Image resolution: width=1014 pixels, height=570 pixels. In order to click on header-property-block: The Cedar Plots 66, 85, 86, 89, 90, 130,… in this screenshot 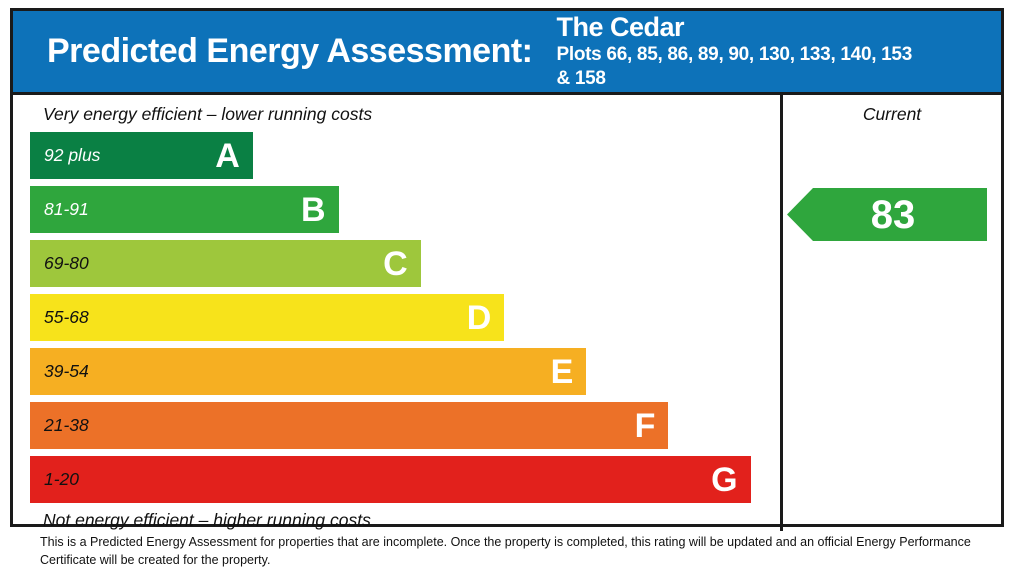, I will do `click(742, 51)`.